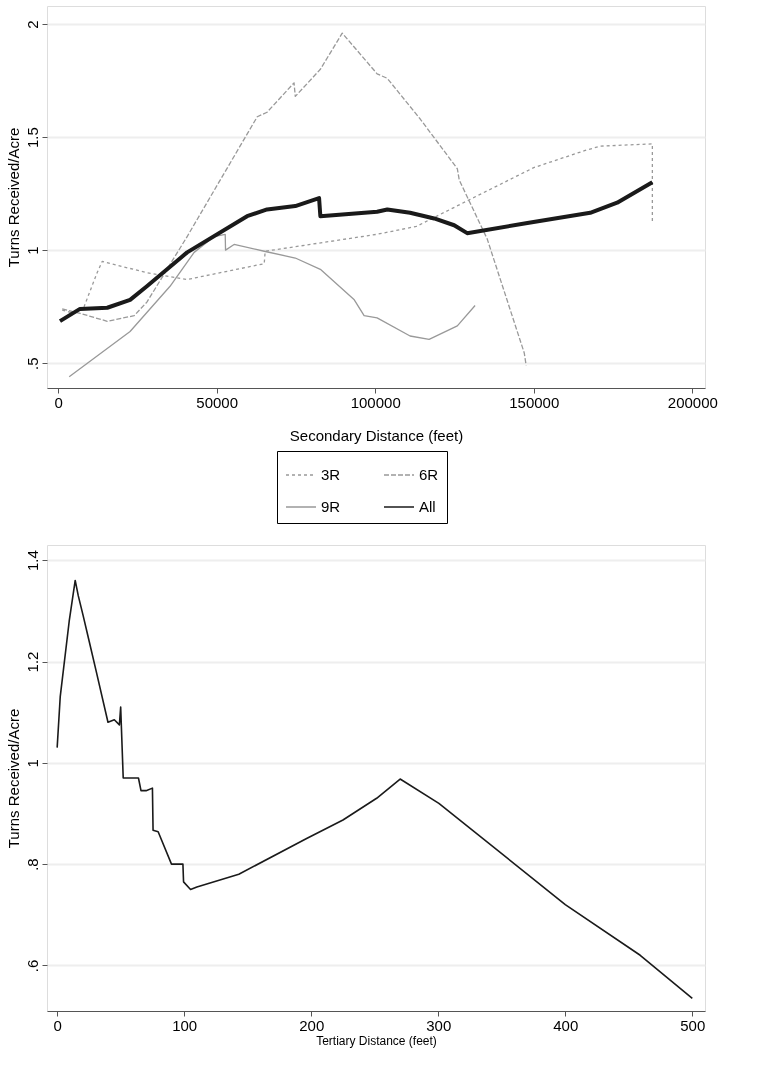 This screenshot has height=1079, width=760. Describe the element at coordinates (32, 561) in the screenshot. I see `y-tick-label: 1.4` at that location.